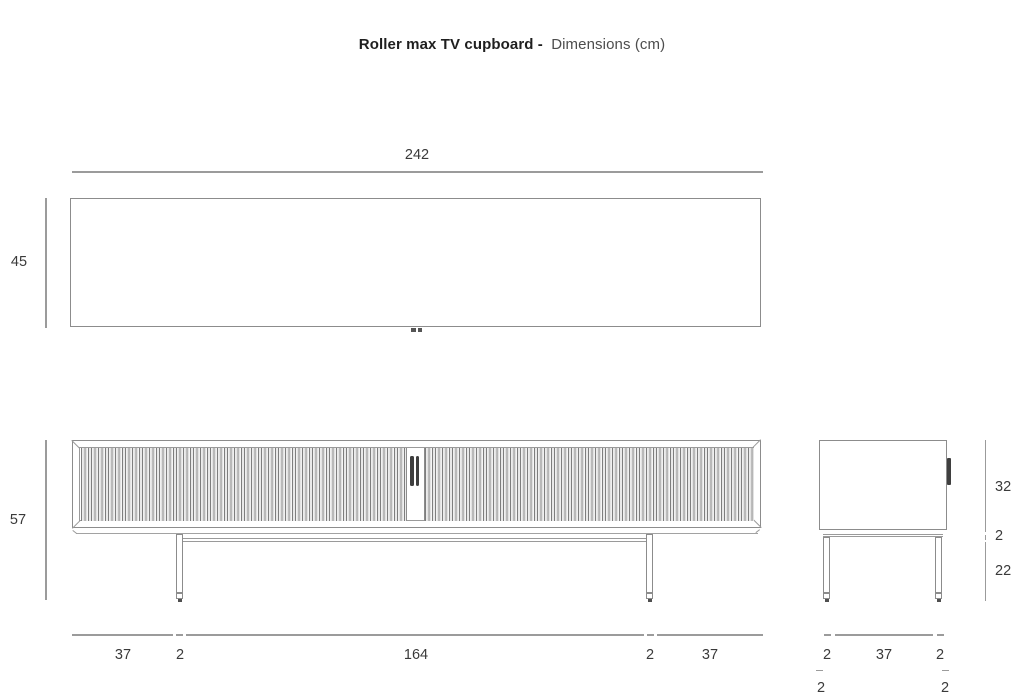 This screenshot has width=1024, height=697. What do you see at coordinates (827, 655) in the screenshot?
I see `dim-label-side-2-left: 2` at bounding box center [827, 655].